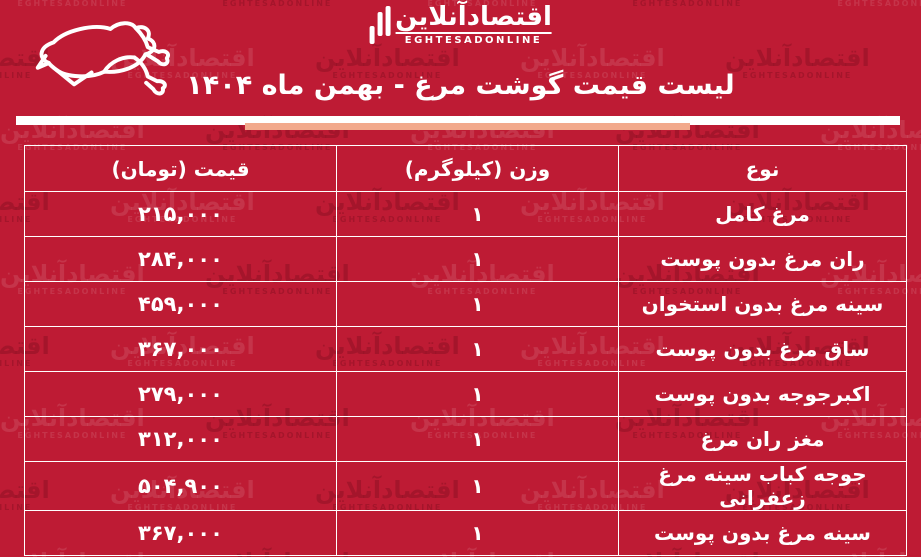 This screenshot has height=557, width=921. What do you see at coordinates (762, 533) in the screenshot?
I see `type-cell: سینه مرغ بدون پوست` at bounding box center [762, 533].